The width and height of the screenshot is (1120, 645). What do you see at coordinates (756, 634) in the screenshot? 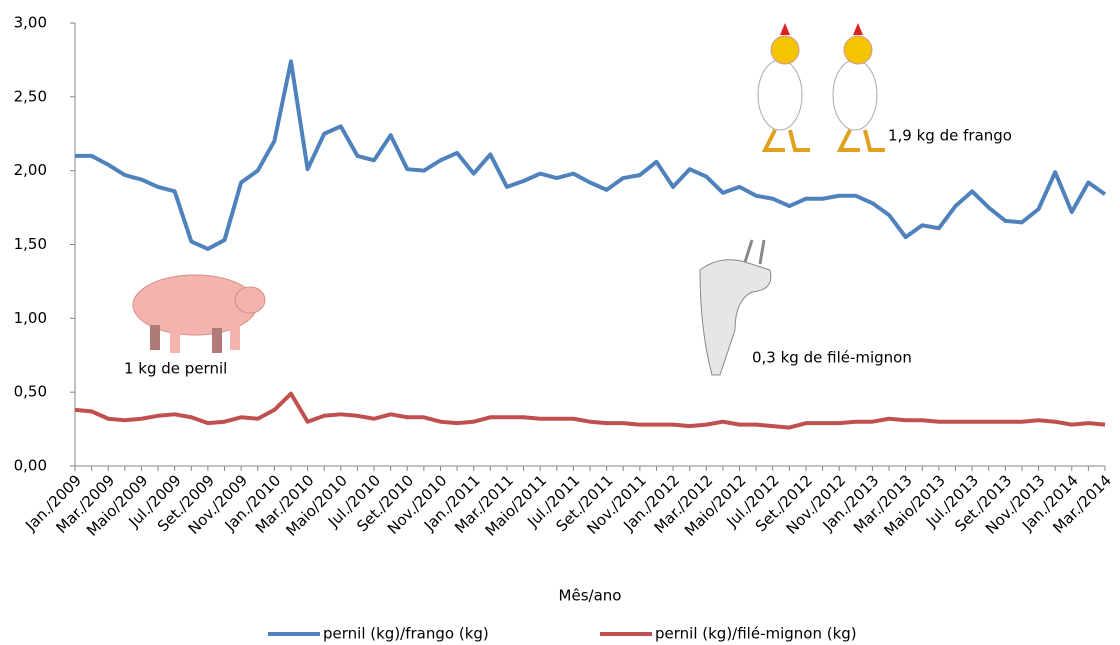
I see `legend-label: pernil (kg)/filé-mignon (kg)` at bounding box center [756, 634].